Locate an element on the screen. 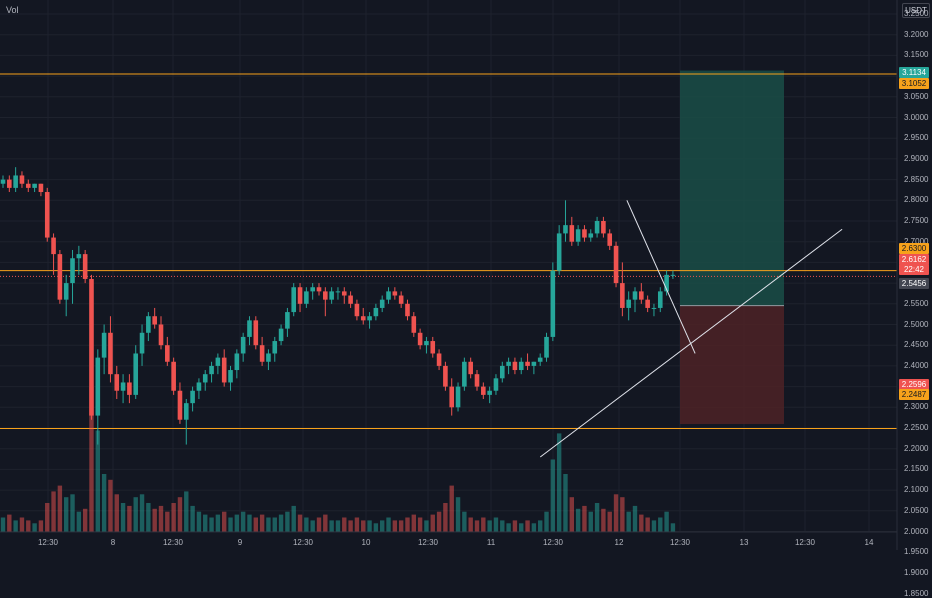 This screenshot has width=932, height=598. price-axis-label: 2.9000 is located at coordinates (916, 158).